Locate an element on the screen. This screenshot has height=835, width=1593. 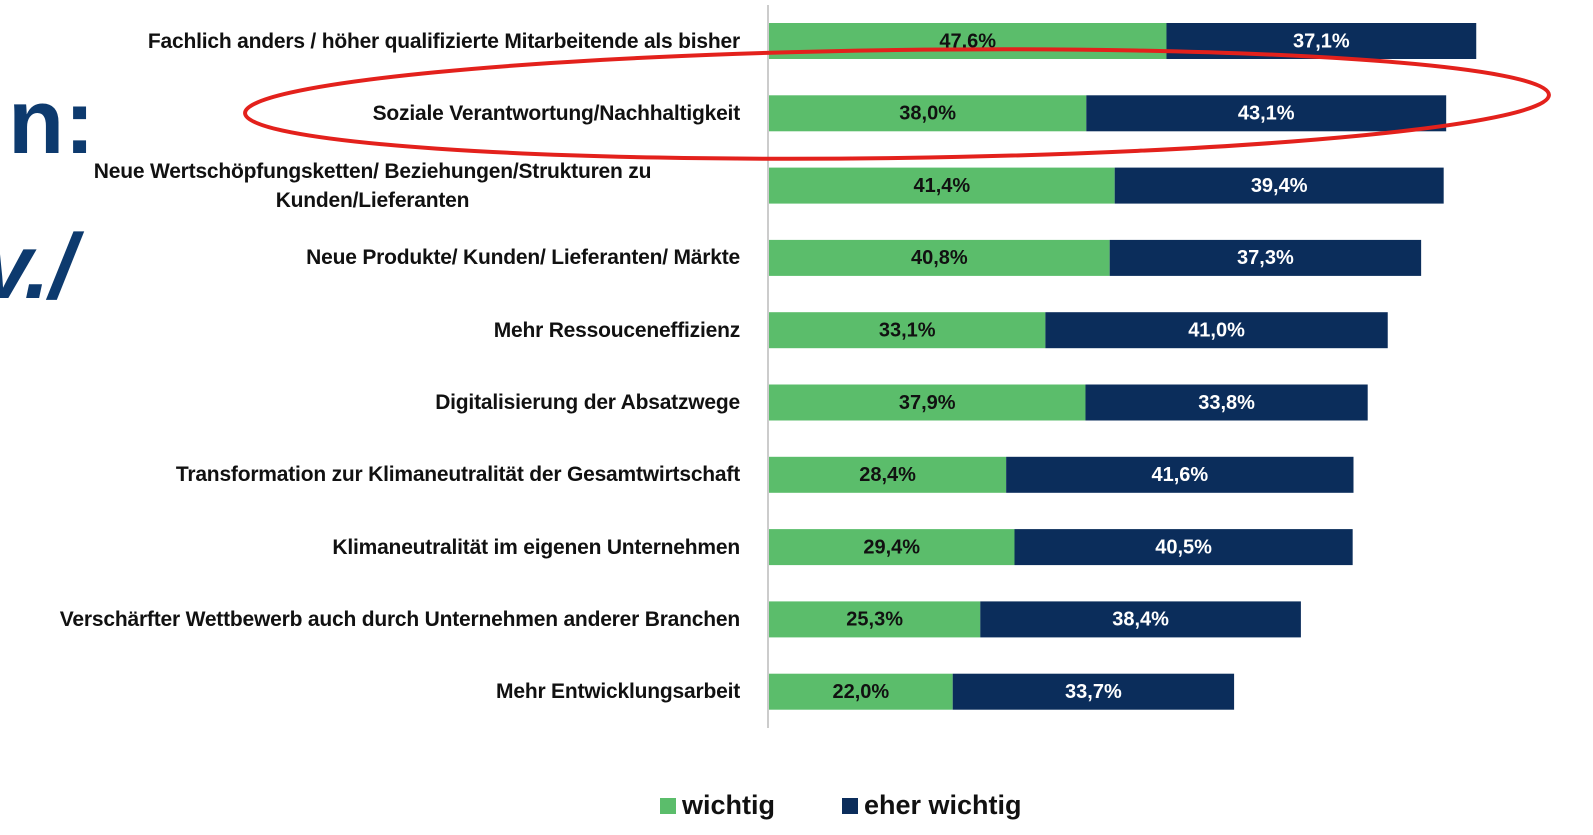
value-label: 47,6% is located at coordinates (967, 41).